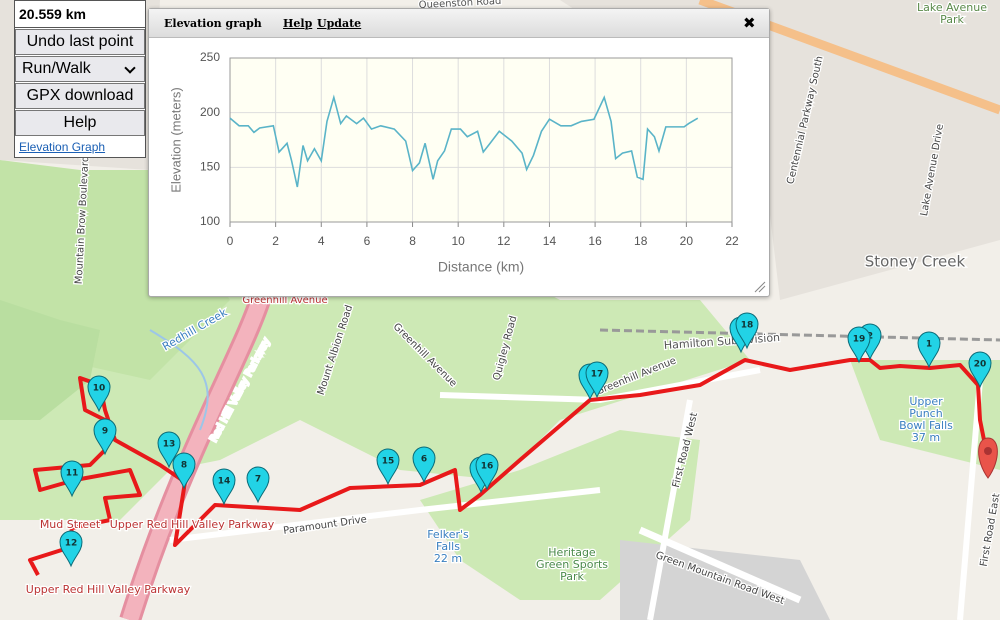 This screenshot has width=1000, height=620. I want to click on marker-label: 17, so click(597, 375).